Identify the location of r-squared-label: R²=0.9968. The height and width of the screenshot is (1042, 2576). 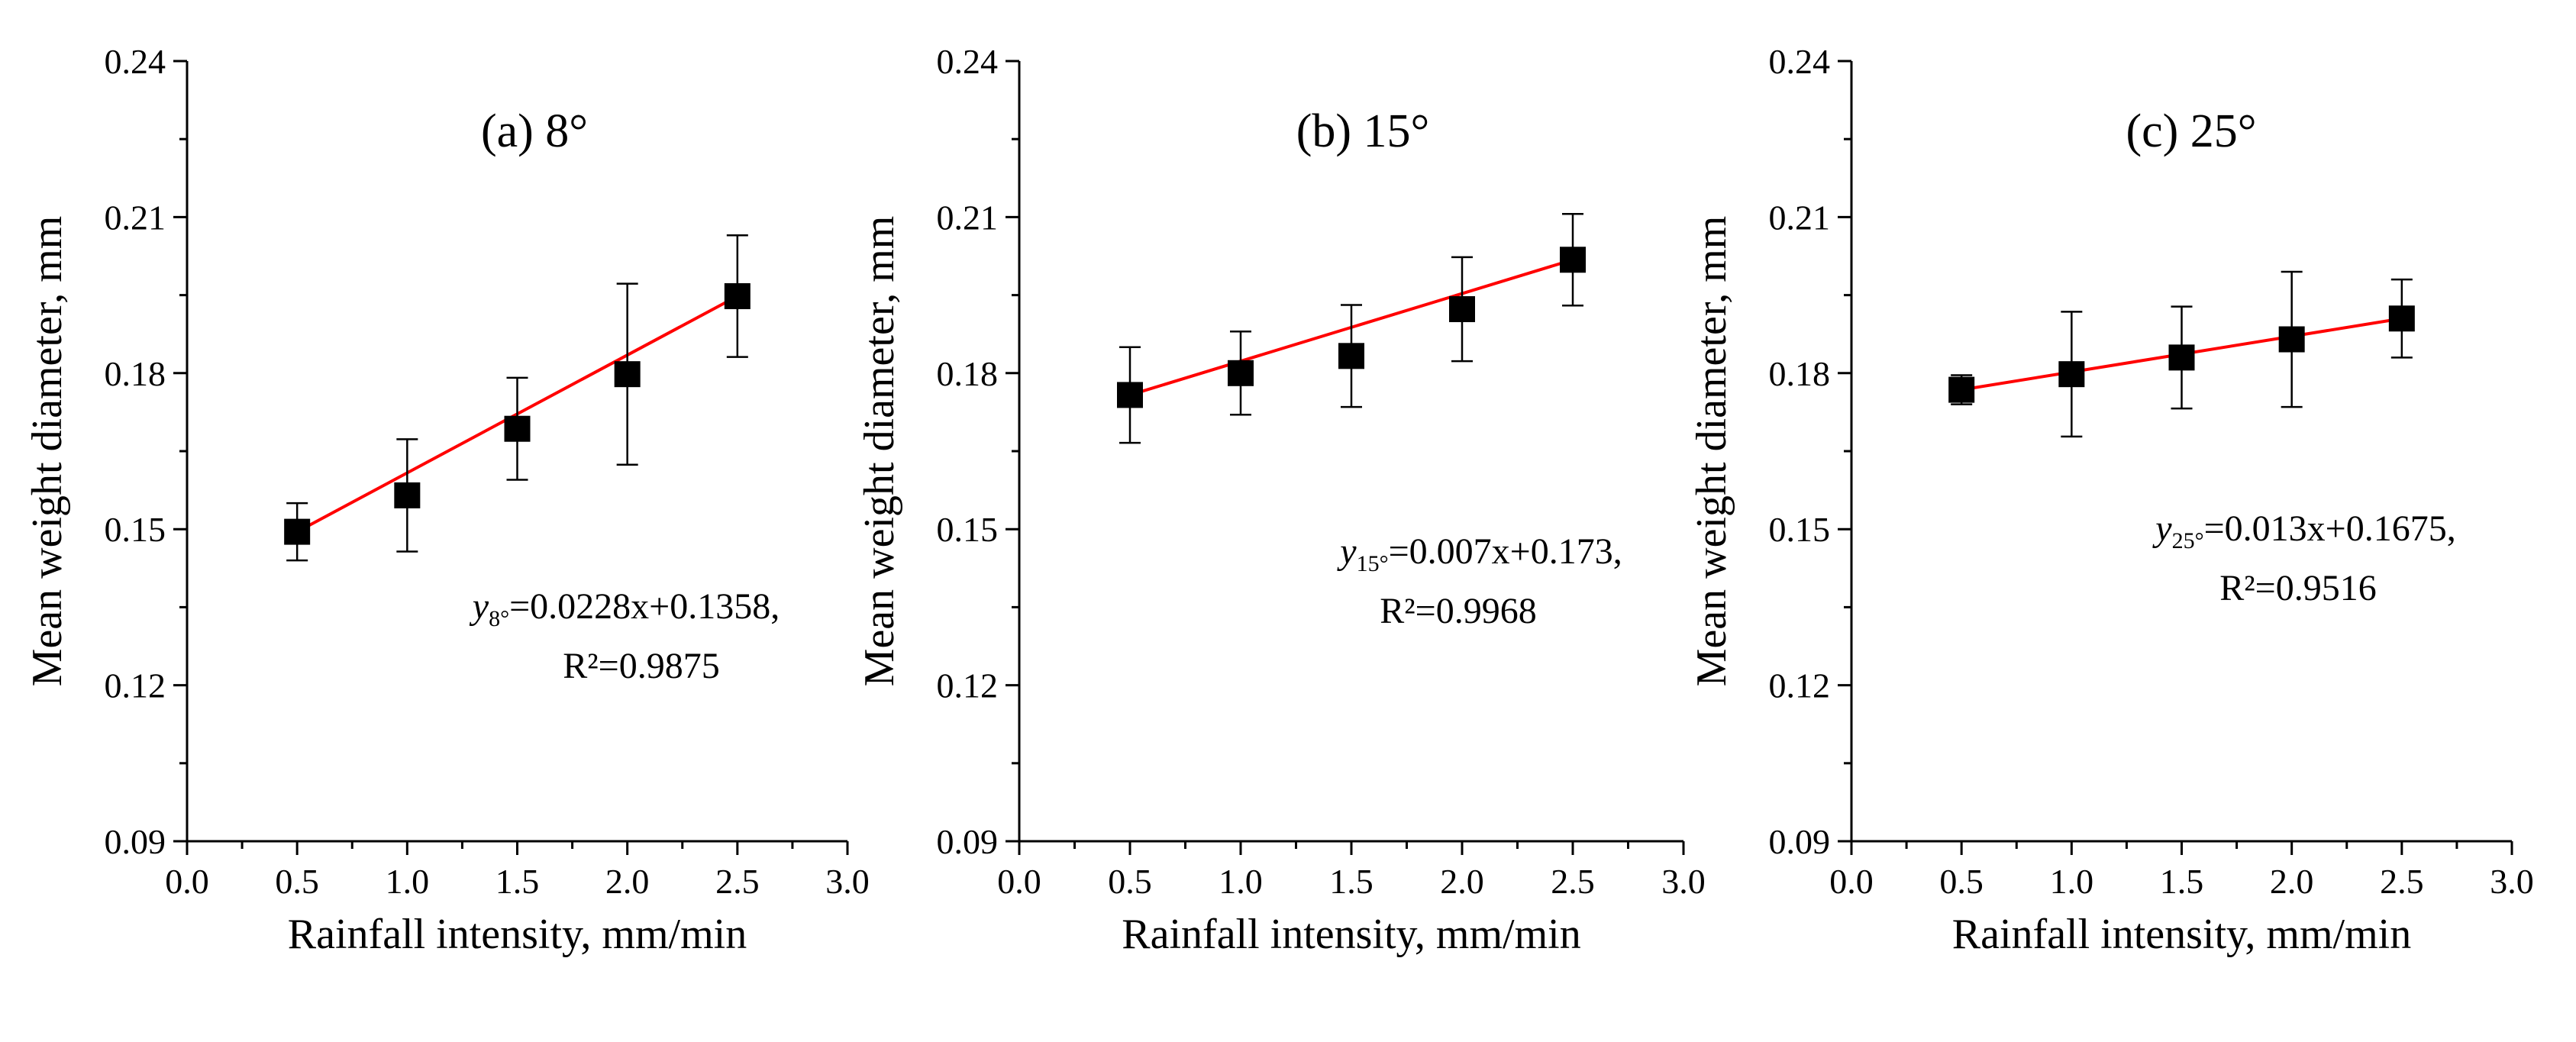
(1458, 611).